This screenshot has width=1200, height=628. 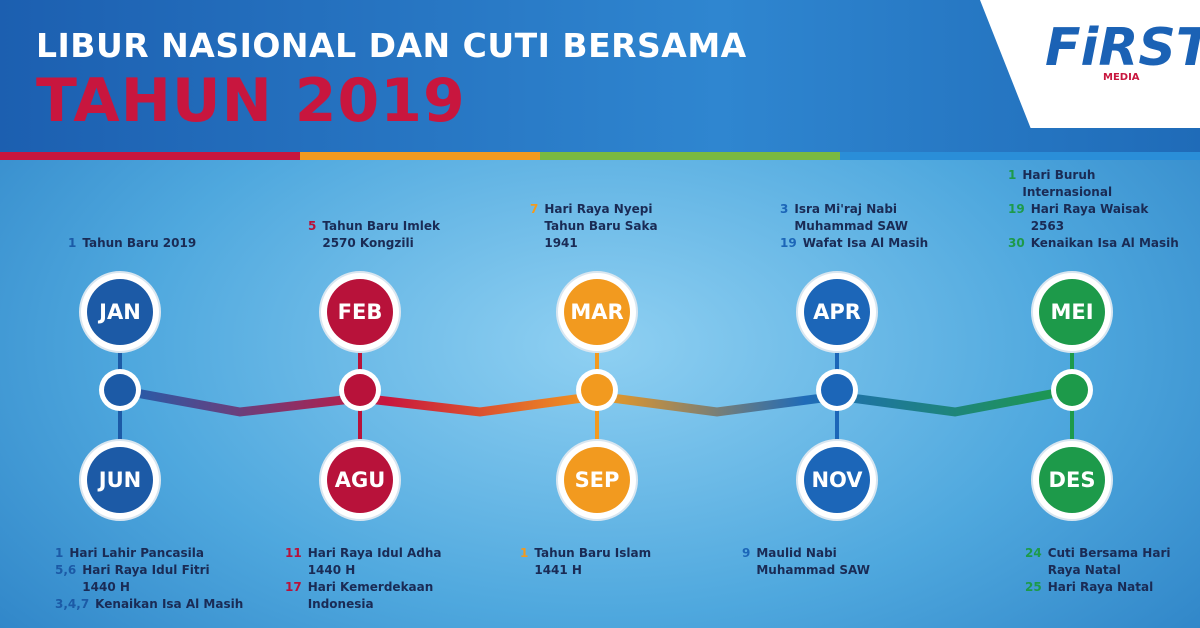 I want to click on holiday-date: 24, so click(x=1033, y=553).